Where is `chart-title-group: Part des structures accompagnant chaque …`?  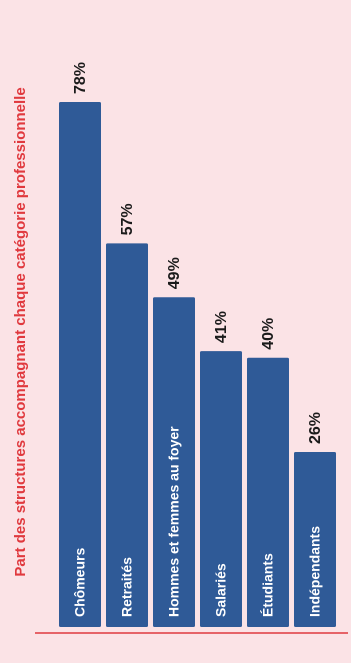 chart-title-group: Part des structures accompagnant chaque … is located at coordinates (20, 331).